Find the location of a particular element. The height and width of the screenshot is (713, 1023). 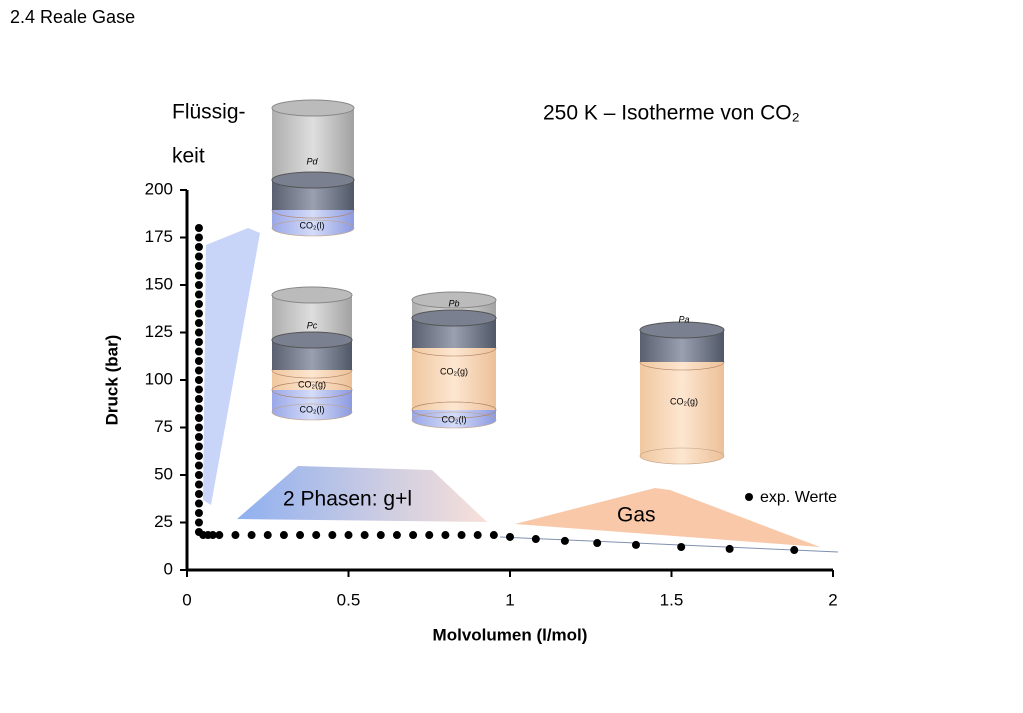

y-tick-label: 100 is located at coordinates (159, 378).